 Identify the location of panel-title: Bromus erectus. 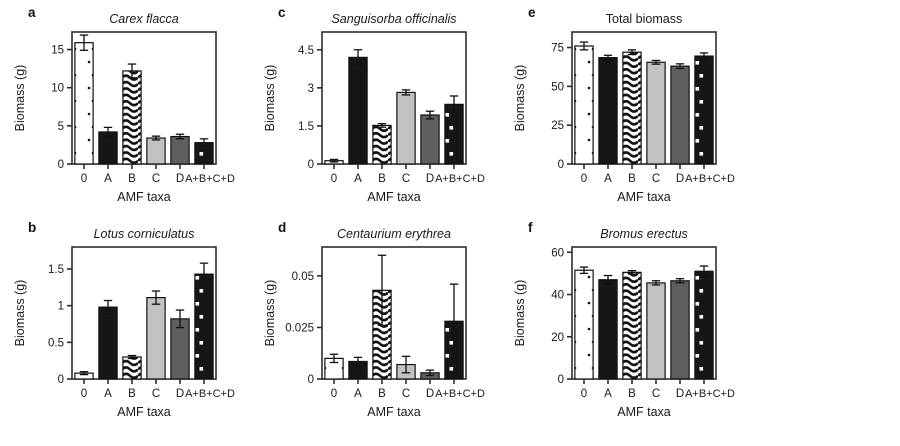
(644, 234).